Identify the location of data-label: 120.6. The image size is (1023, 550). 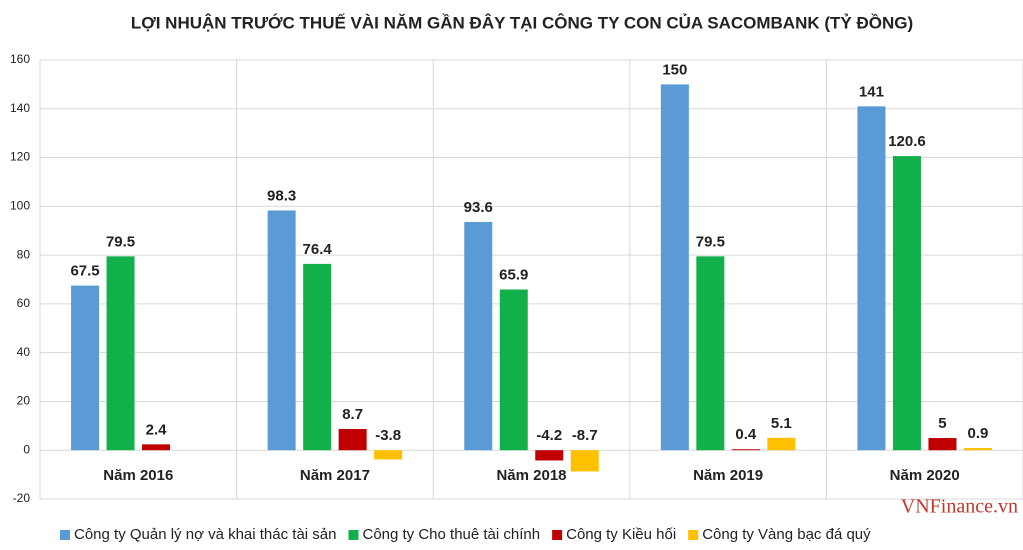
(907, 141).